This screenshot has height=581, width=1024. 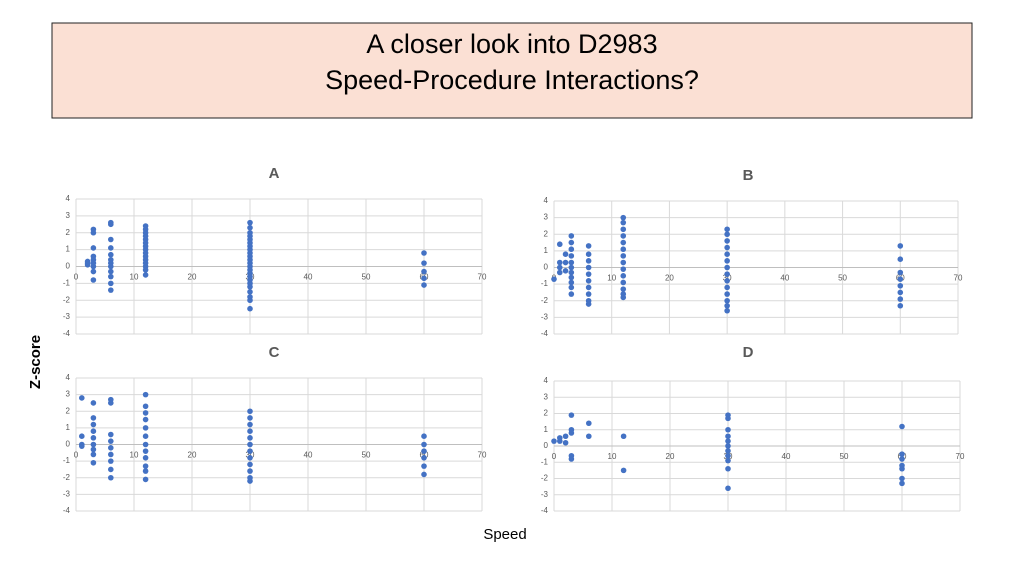 I want to click on y-tick-label: 2, so click(x=68, y=232).